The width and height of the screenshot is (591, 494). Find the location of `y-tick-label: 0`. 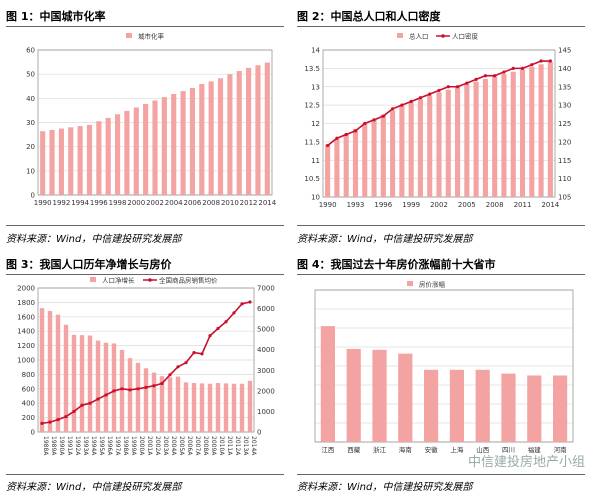

y-tick-label: 0 is located at coordinates (33, 433).